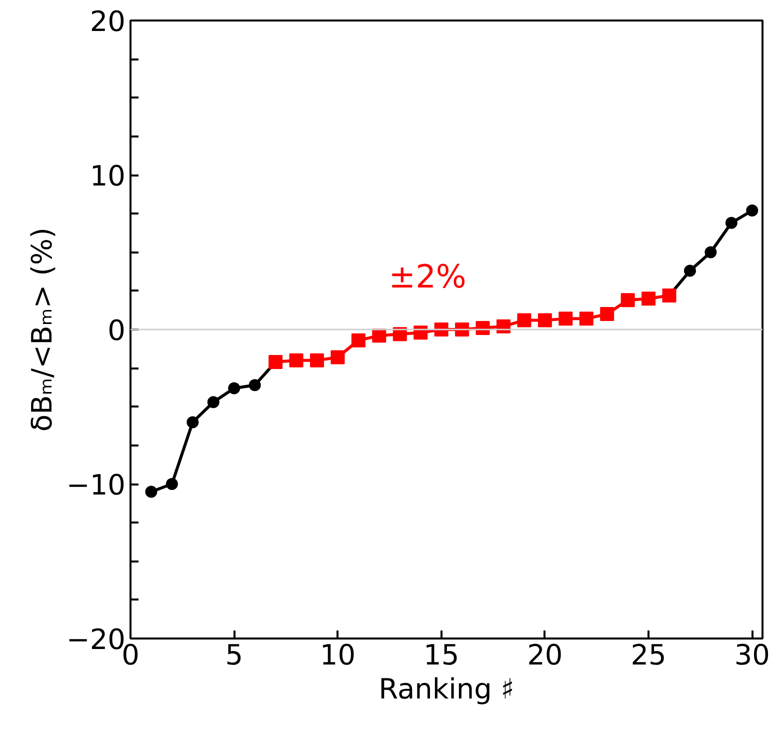  I want to click on x-tick-label: 10, so click(338, 655).